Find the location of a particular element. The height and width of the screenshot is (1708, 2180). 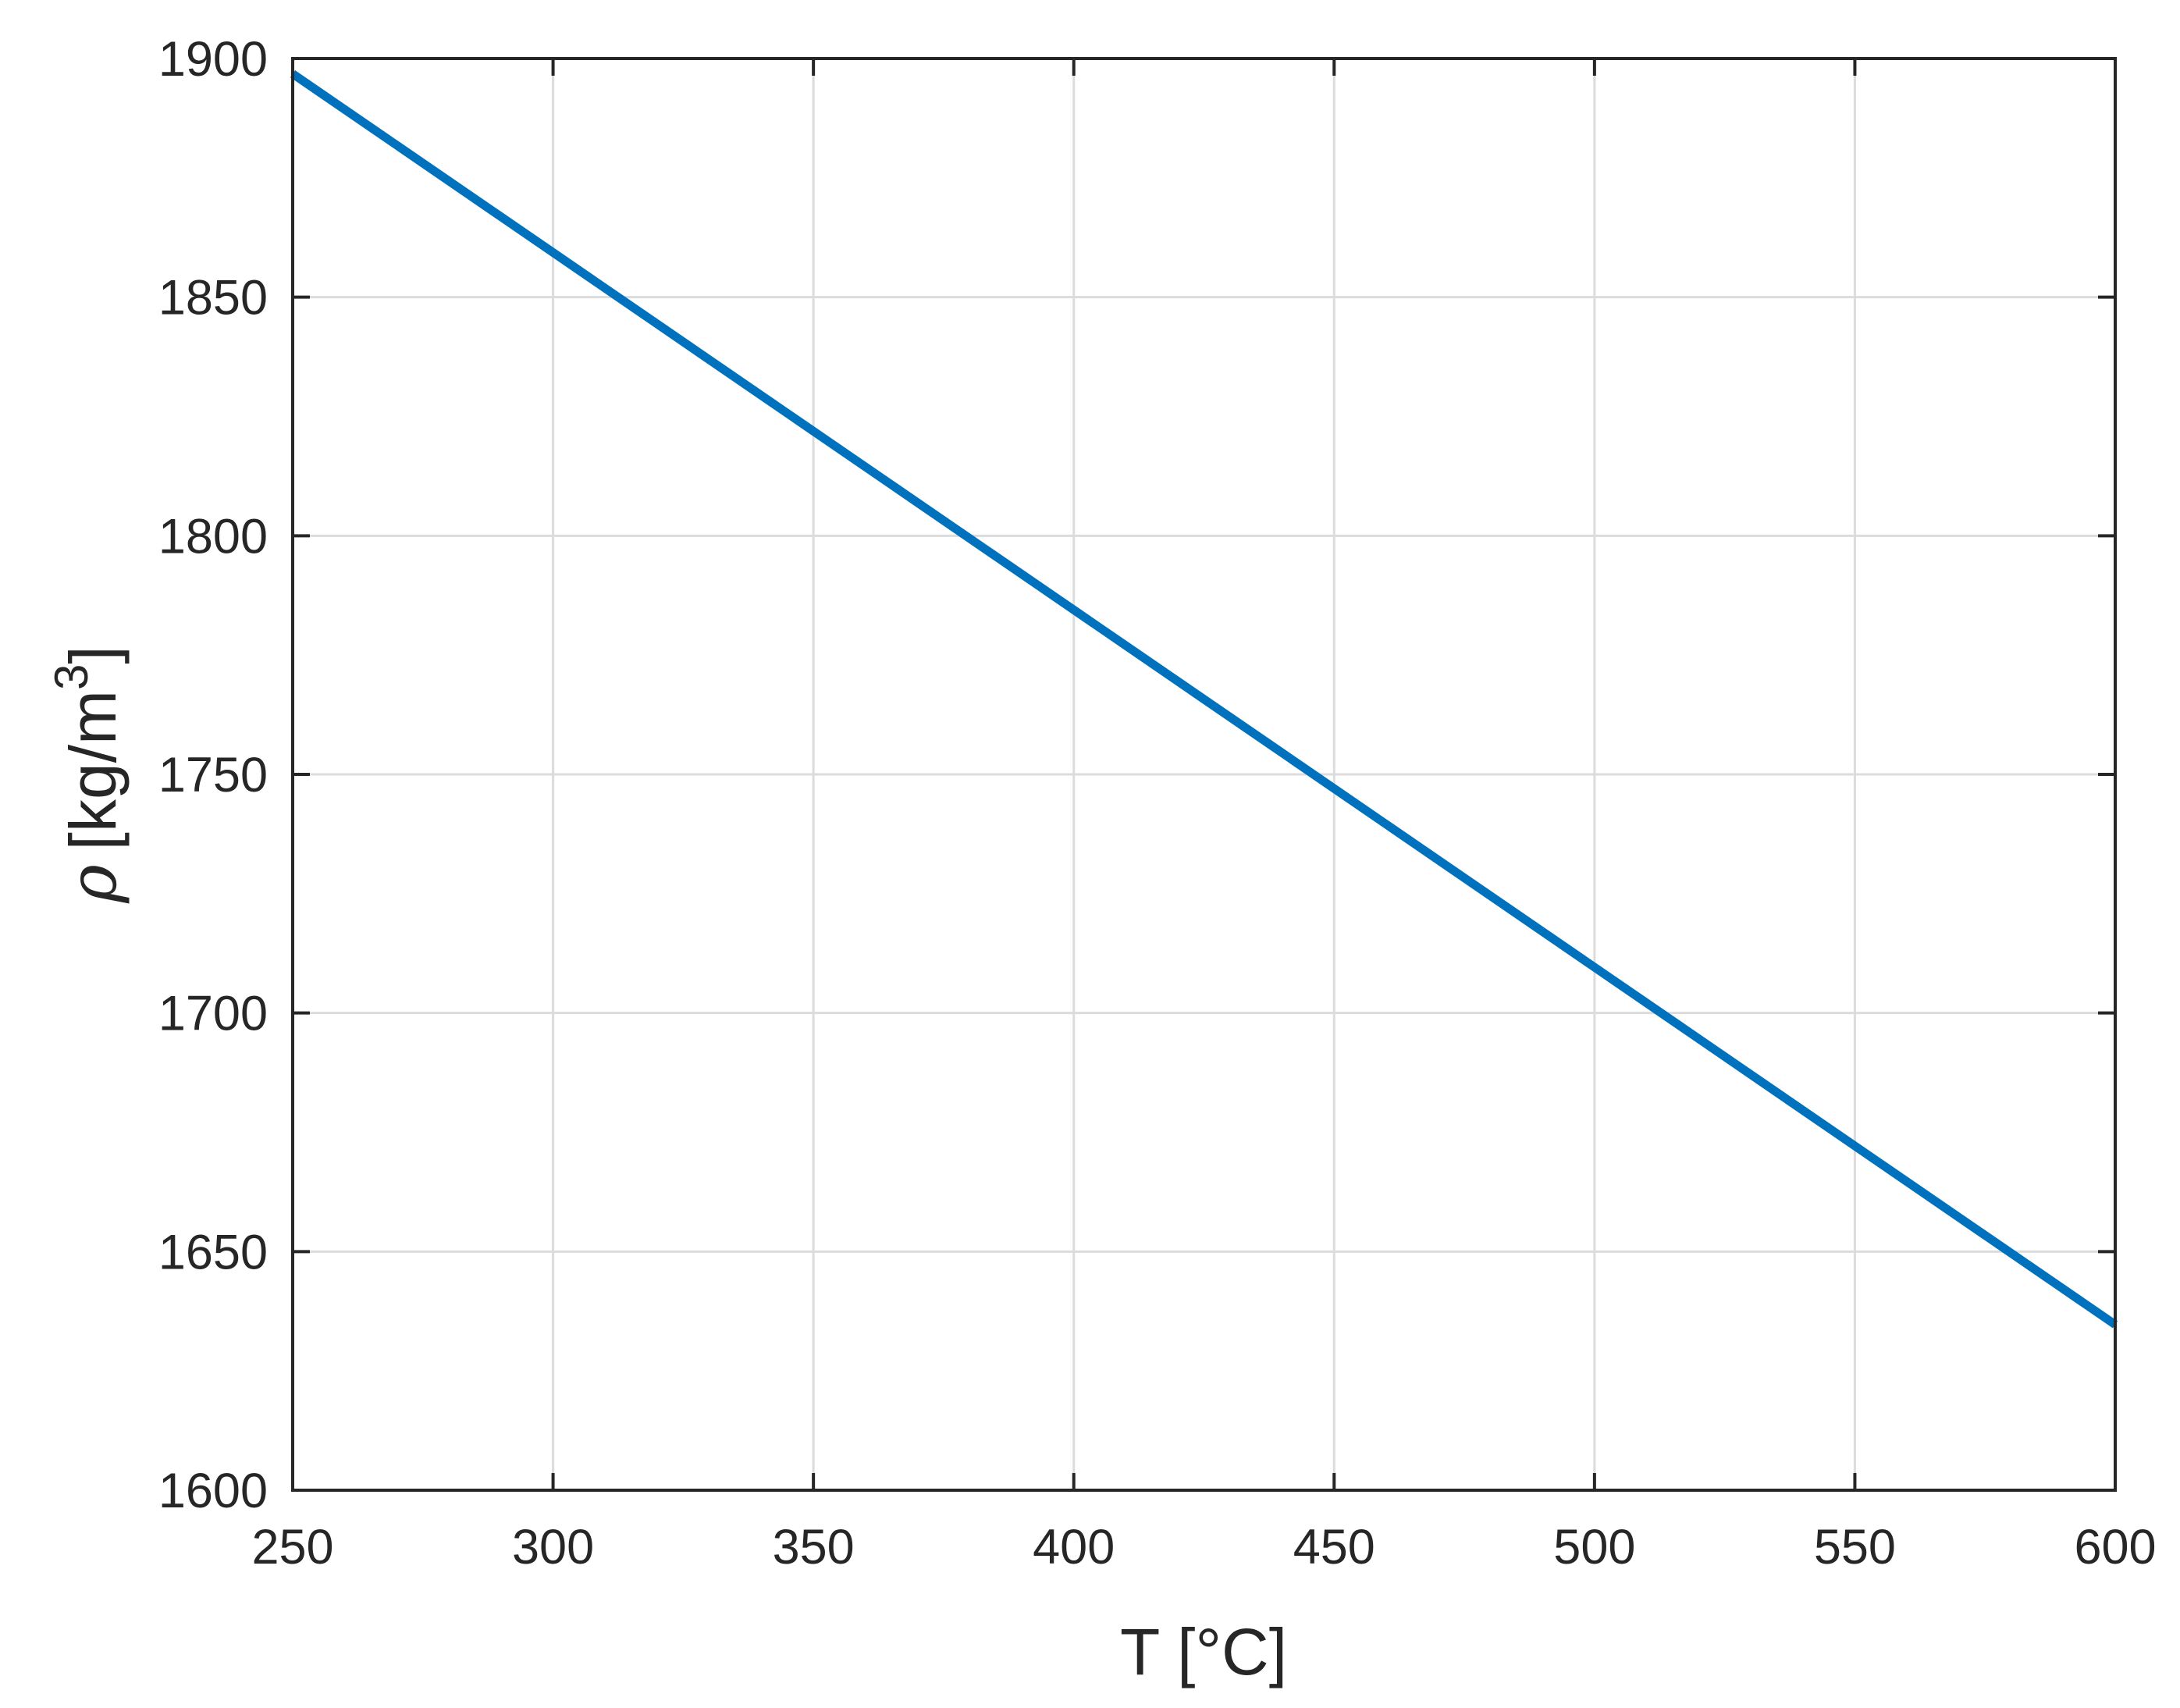

x-axis-title: T [°C] is located at coordinates (1203, 1652).